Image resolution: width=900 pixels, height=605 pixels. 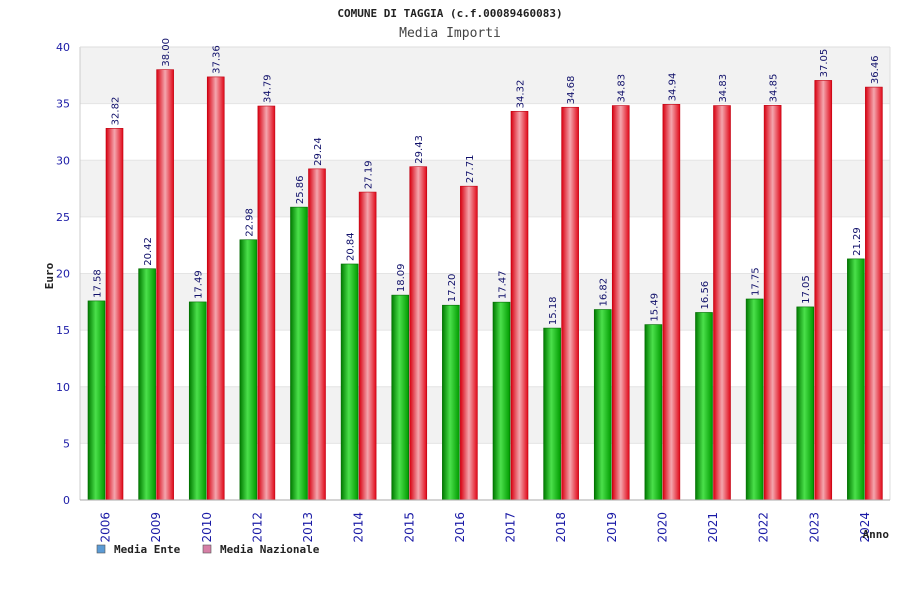 I want to click on data-label: 25.86, so click(x=300, y=189).